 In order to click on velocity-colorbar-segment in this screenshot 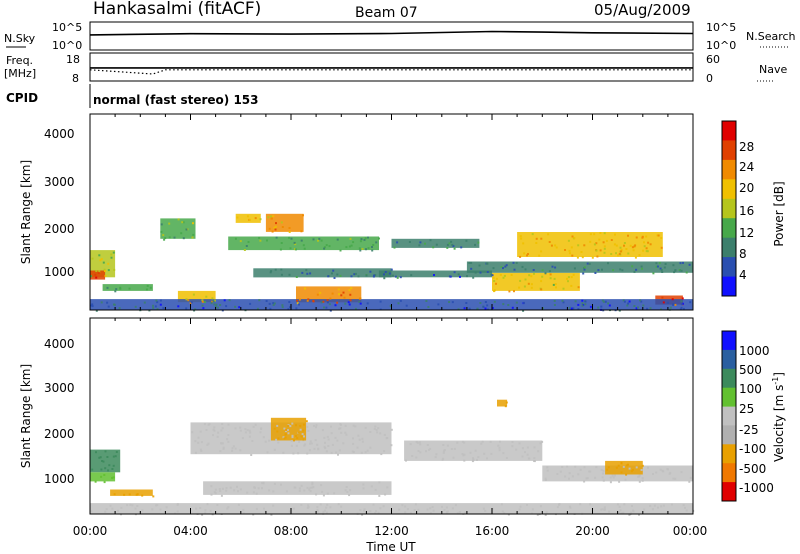, I will do `click(729, 397)`.